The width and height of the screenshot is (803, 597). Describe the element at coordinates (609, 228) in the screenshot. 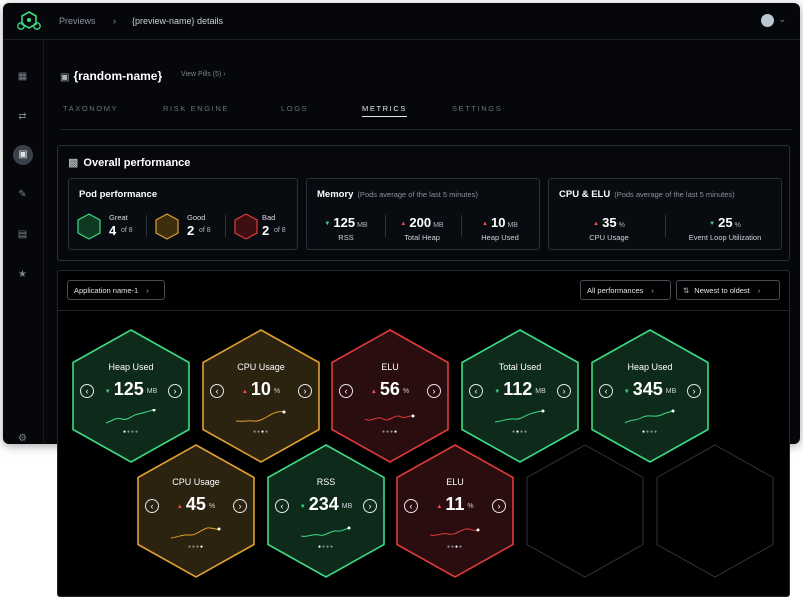

I see `cpu-metric-cpu-usage: ▲ 35% CPU Usage` at that location.